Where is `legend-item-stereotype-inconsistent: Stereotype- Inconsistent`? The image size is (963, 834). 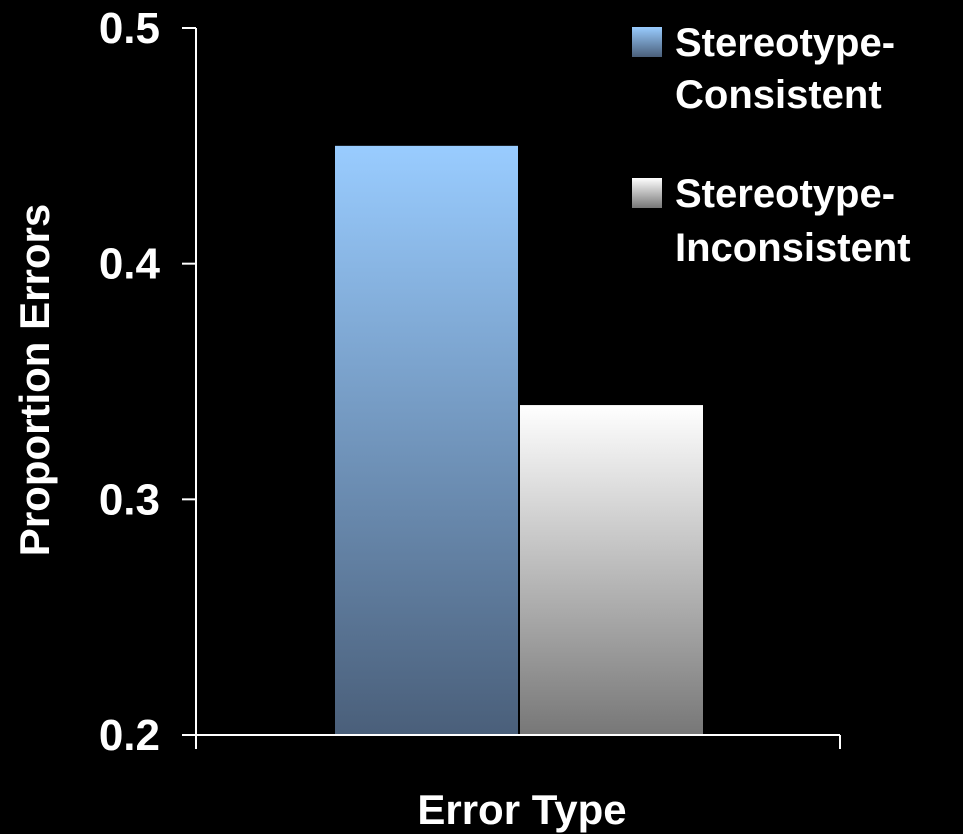
legend-item-stereotype-inconsistent: Stereotype- Inconsistent is located at coordinates (771, 221).